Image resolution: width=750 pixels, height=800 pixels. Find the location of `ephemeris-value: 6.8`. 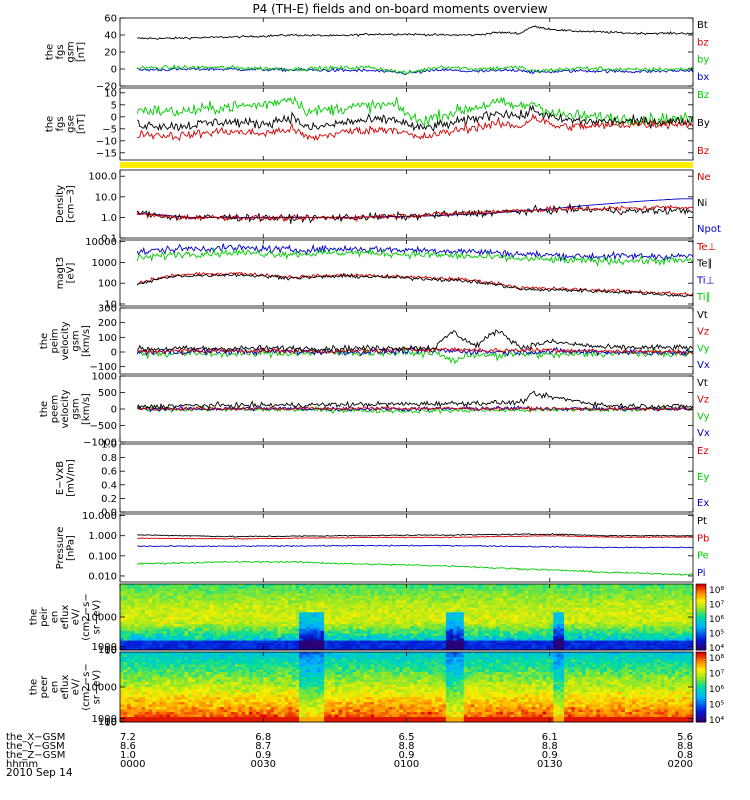

ephemeris-value: 6.8 is located at coordinates (263, 737).